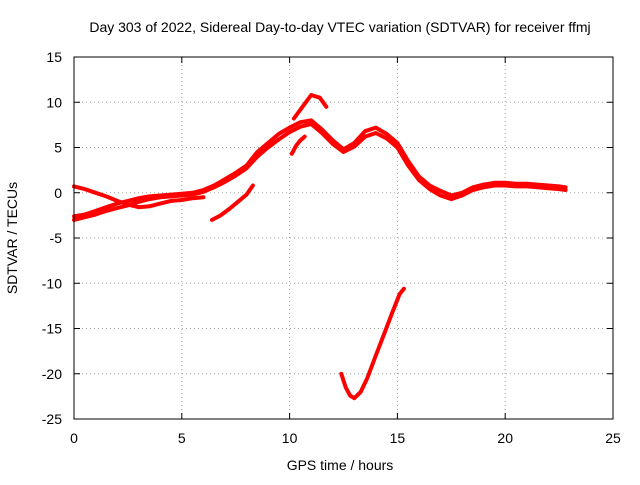 Image resolution: width=640 pixels, height=485 pixels. What do you see at coordinates (505, 438) in the screenshot?
I see `x-tick-label: 20` at bounding box center [505, 438].